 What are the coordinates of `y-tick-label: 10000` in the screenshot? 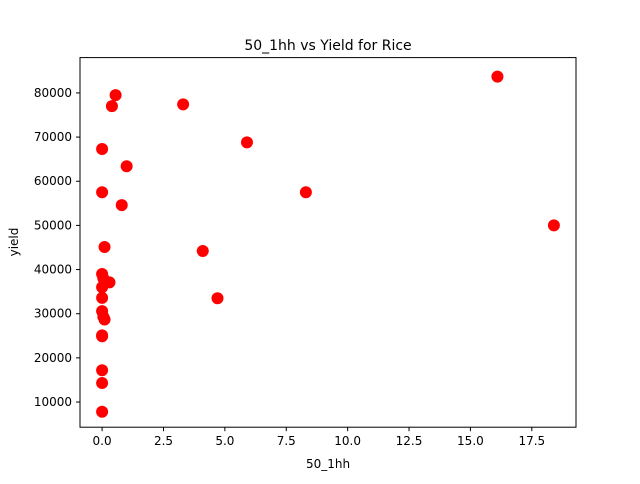 It's located at (53, 402).